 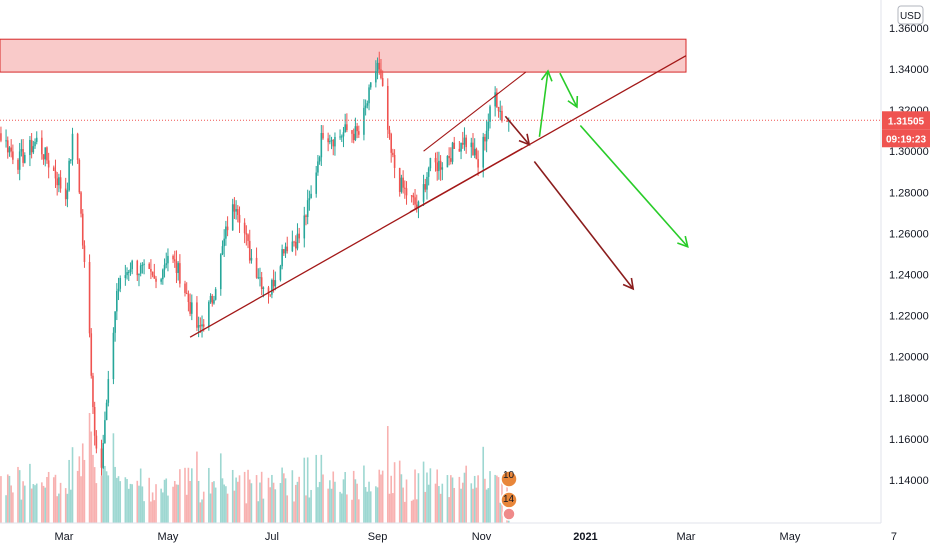 What do you see at coordinates (466, 180) in the screenshot?
I see `channel-lower-line` at bounding box center [466, 180].